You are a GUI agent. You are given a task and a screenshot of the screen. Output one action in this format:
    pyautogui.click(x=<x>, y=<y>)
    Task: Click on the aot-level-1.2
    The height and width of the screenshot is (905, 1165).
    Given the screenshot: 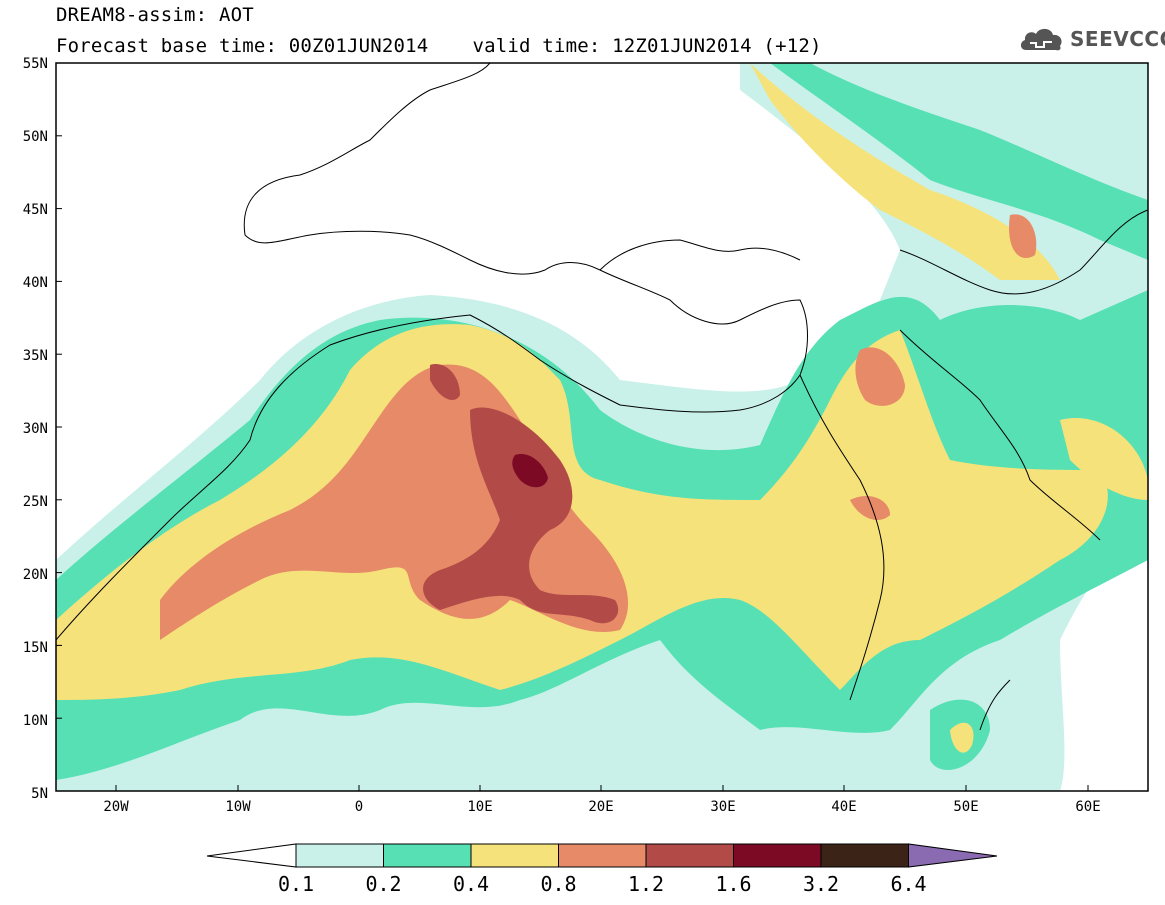 What is the action you would take?
    pyautogui.click(x=521, y=494)
    